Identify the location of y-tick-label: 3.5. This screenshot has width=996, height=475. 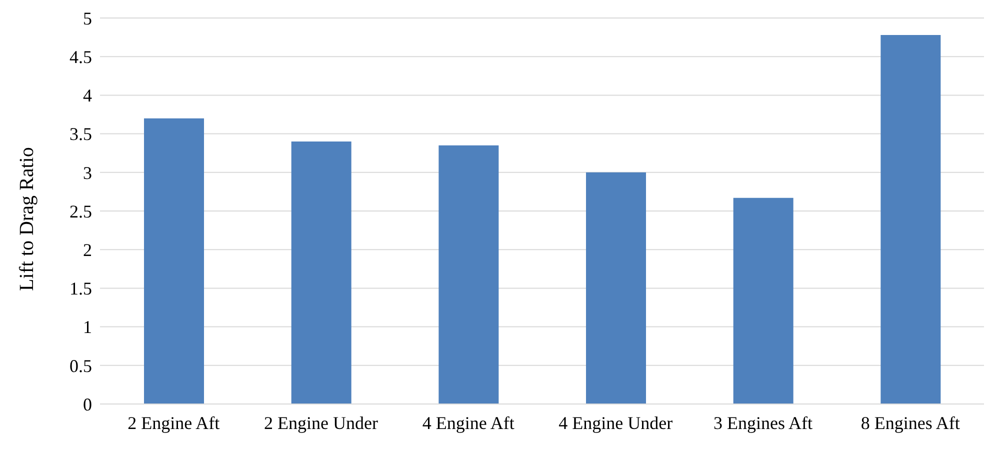
(81, 134).